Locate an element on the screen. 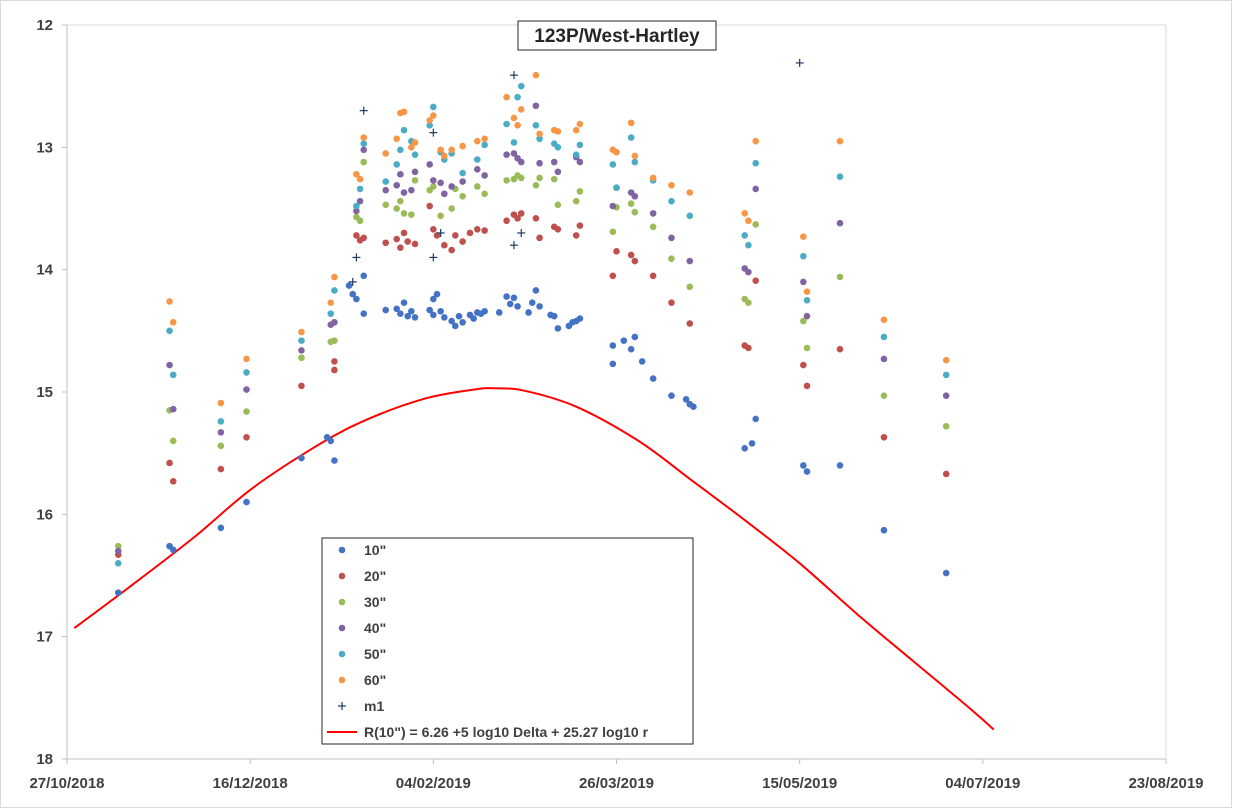  y-axis-ticks: 12 13 14 15 16 17 18 is located at coordinates (51, 392).